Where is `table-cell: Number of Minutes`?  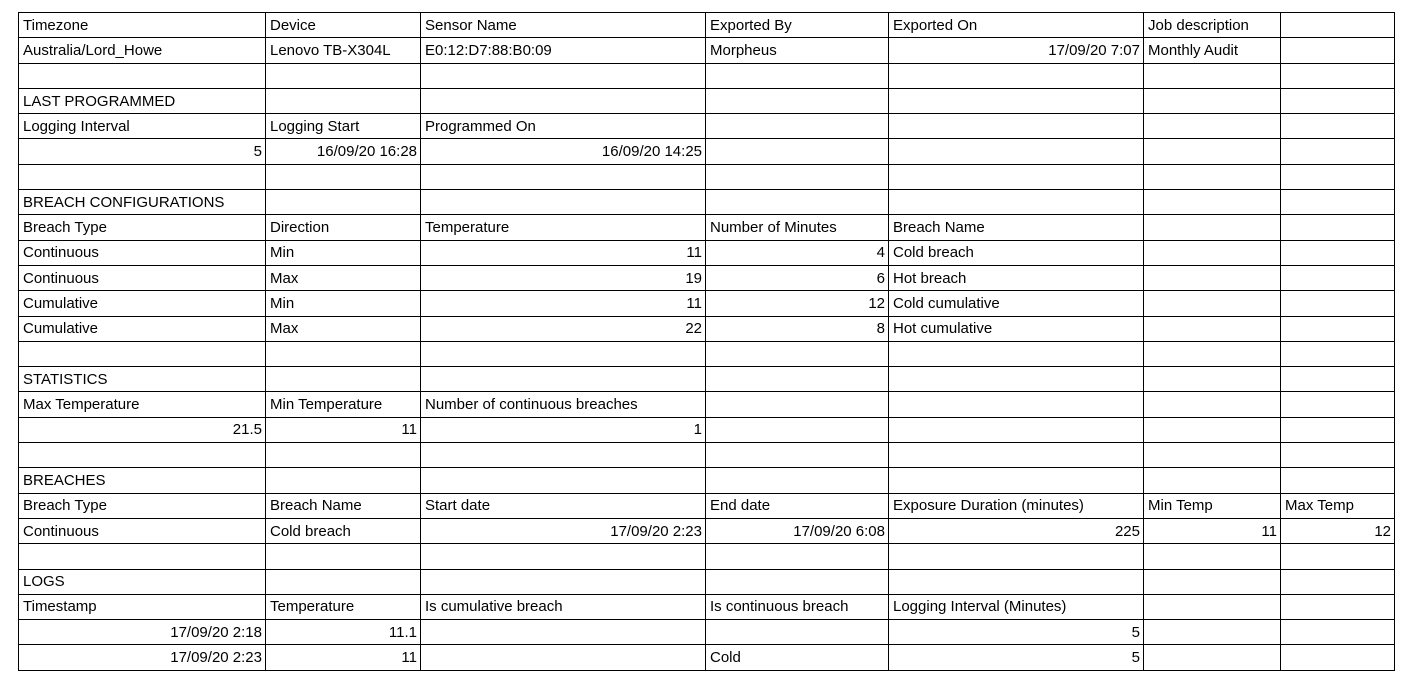
table-cell: Number of Minutes is located at coordinates (797, 227).